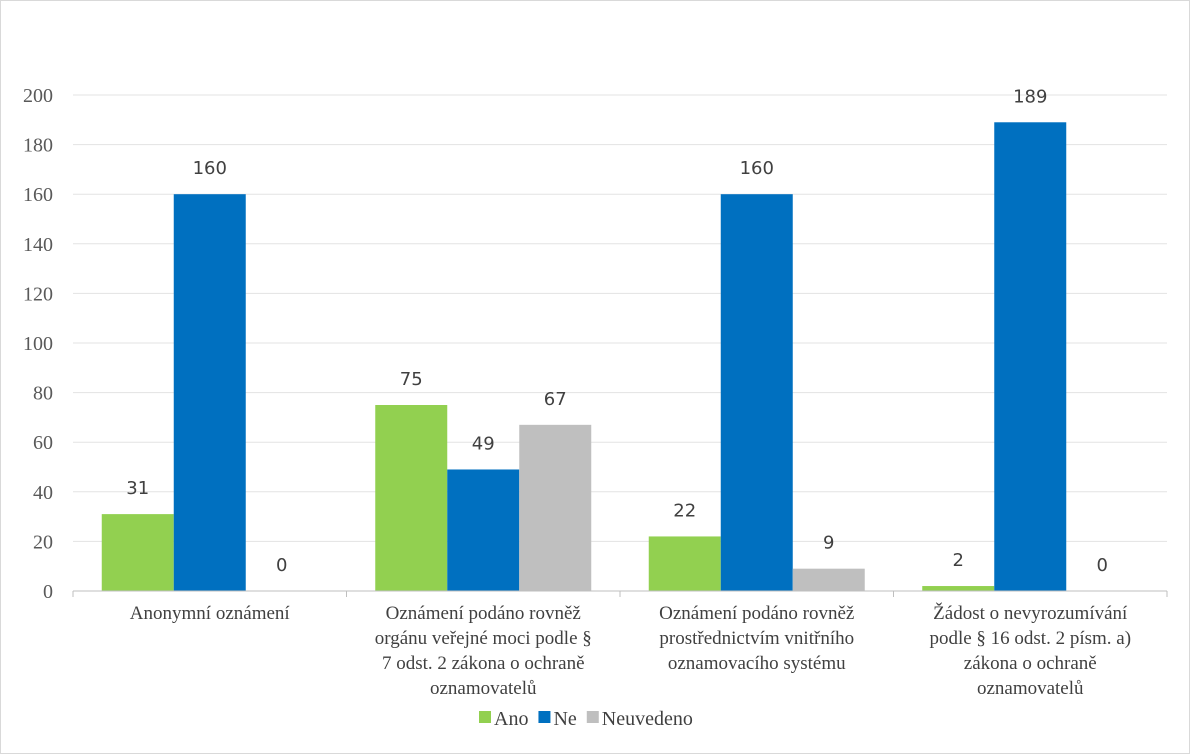  I want to click on y-tick-label: 160, so click(38, 195).